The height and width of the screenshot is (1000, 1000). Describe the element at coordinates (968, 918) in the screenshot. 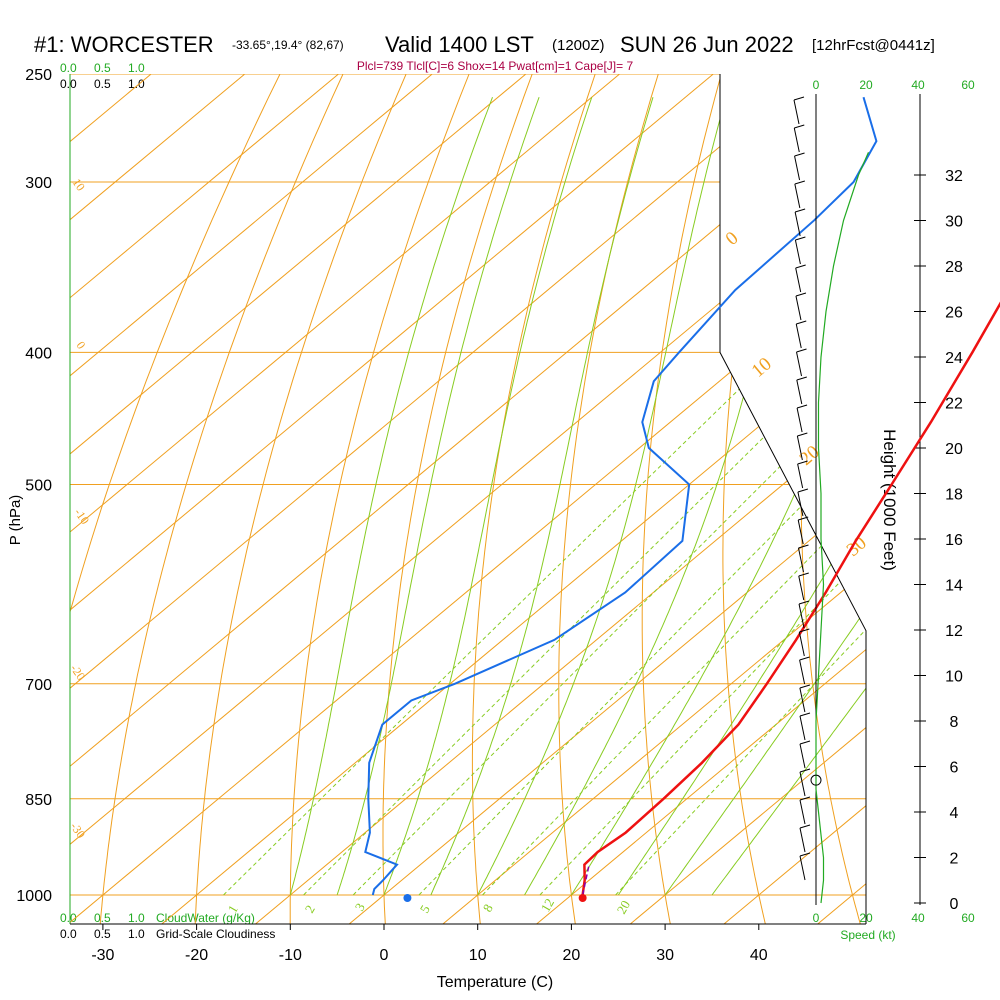

I see `speed-bottom-60: 60` at that location.